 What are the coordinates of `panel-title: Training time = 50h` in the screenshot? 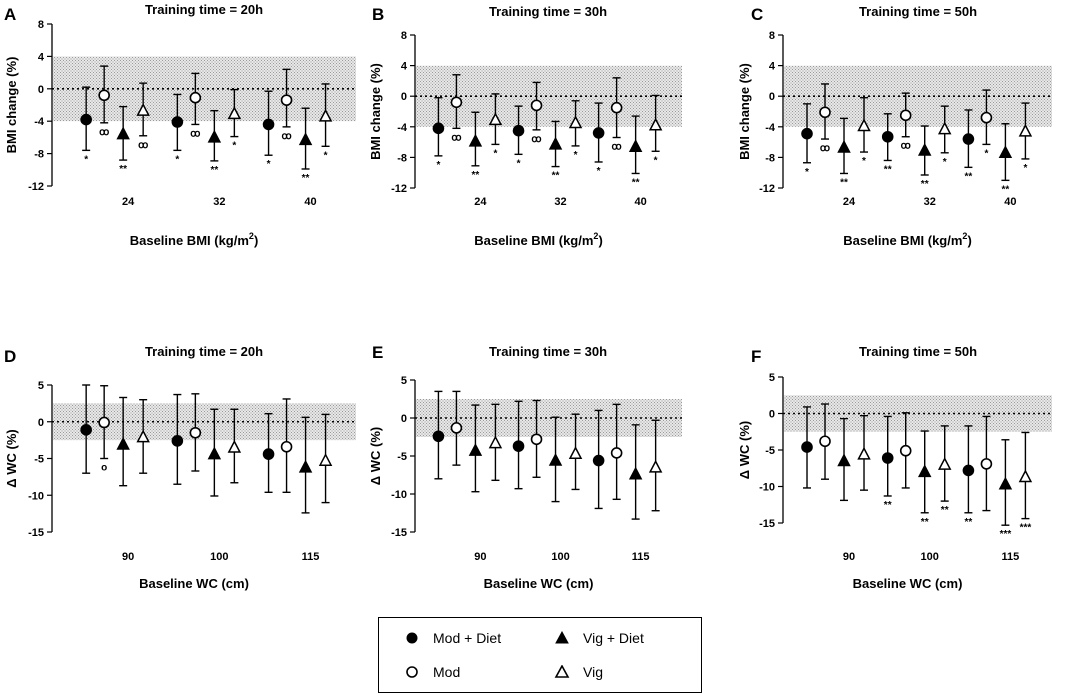 It's located at (918, 11).